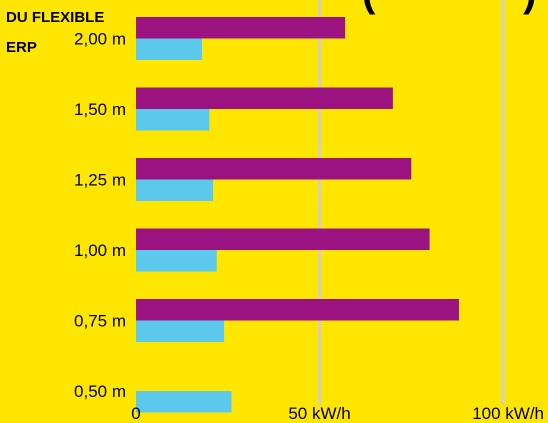  Describe the element at coordinates (135, 413) in the screenshot. I see `x-tick-label-0: 0` at that location.